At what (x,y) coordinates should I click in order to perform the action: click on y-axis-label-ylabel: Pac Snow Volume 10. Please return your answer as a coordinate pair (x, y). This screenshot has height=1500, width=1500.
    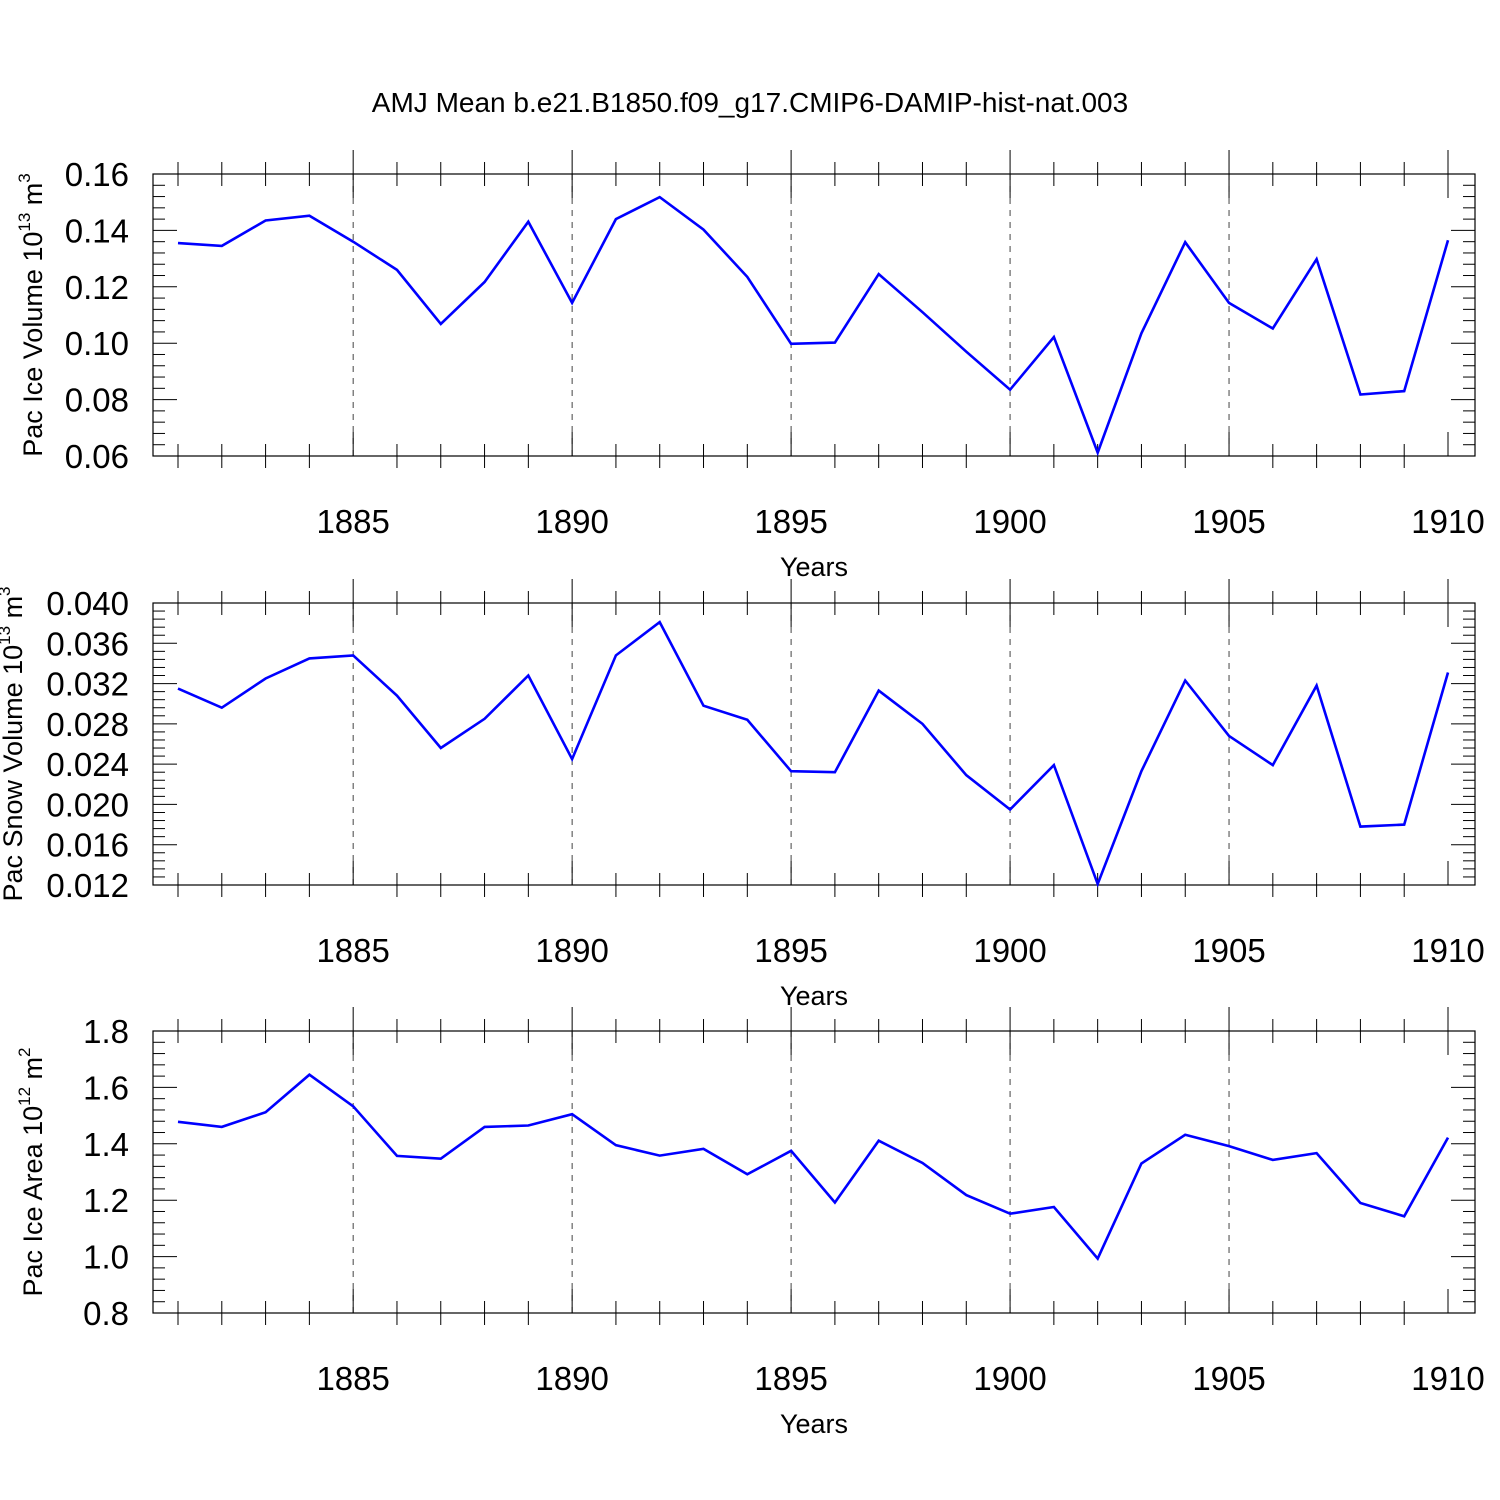
    Looking at the image, I should click on (14, 773).